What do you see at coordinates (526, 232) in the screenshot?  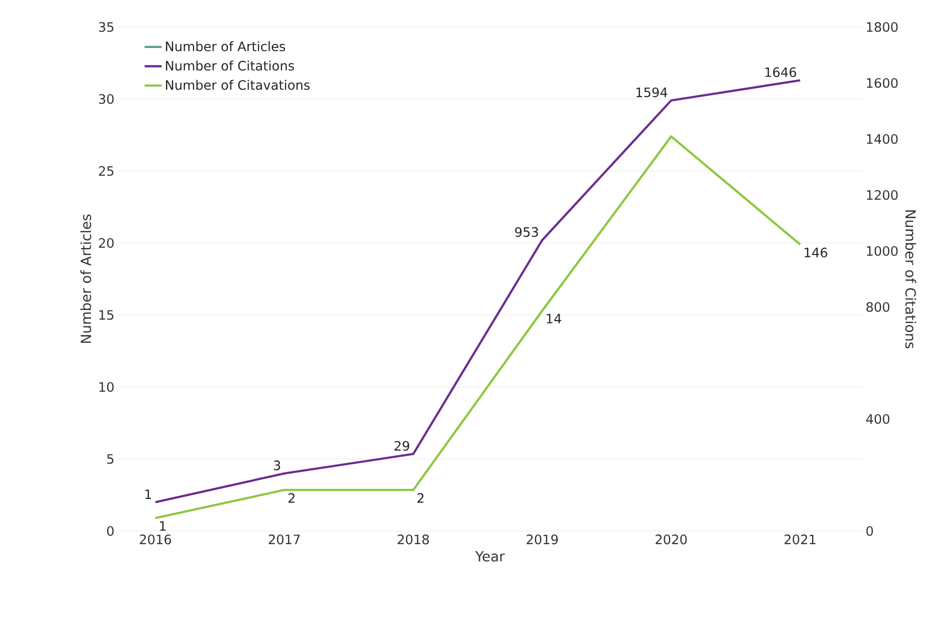 I see `annotation: 953` at bounding box center [526, 232].